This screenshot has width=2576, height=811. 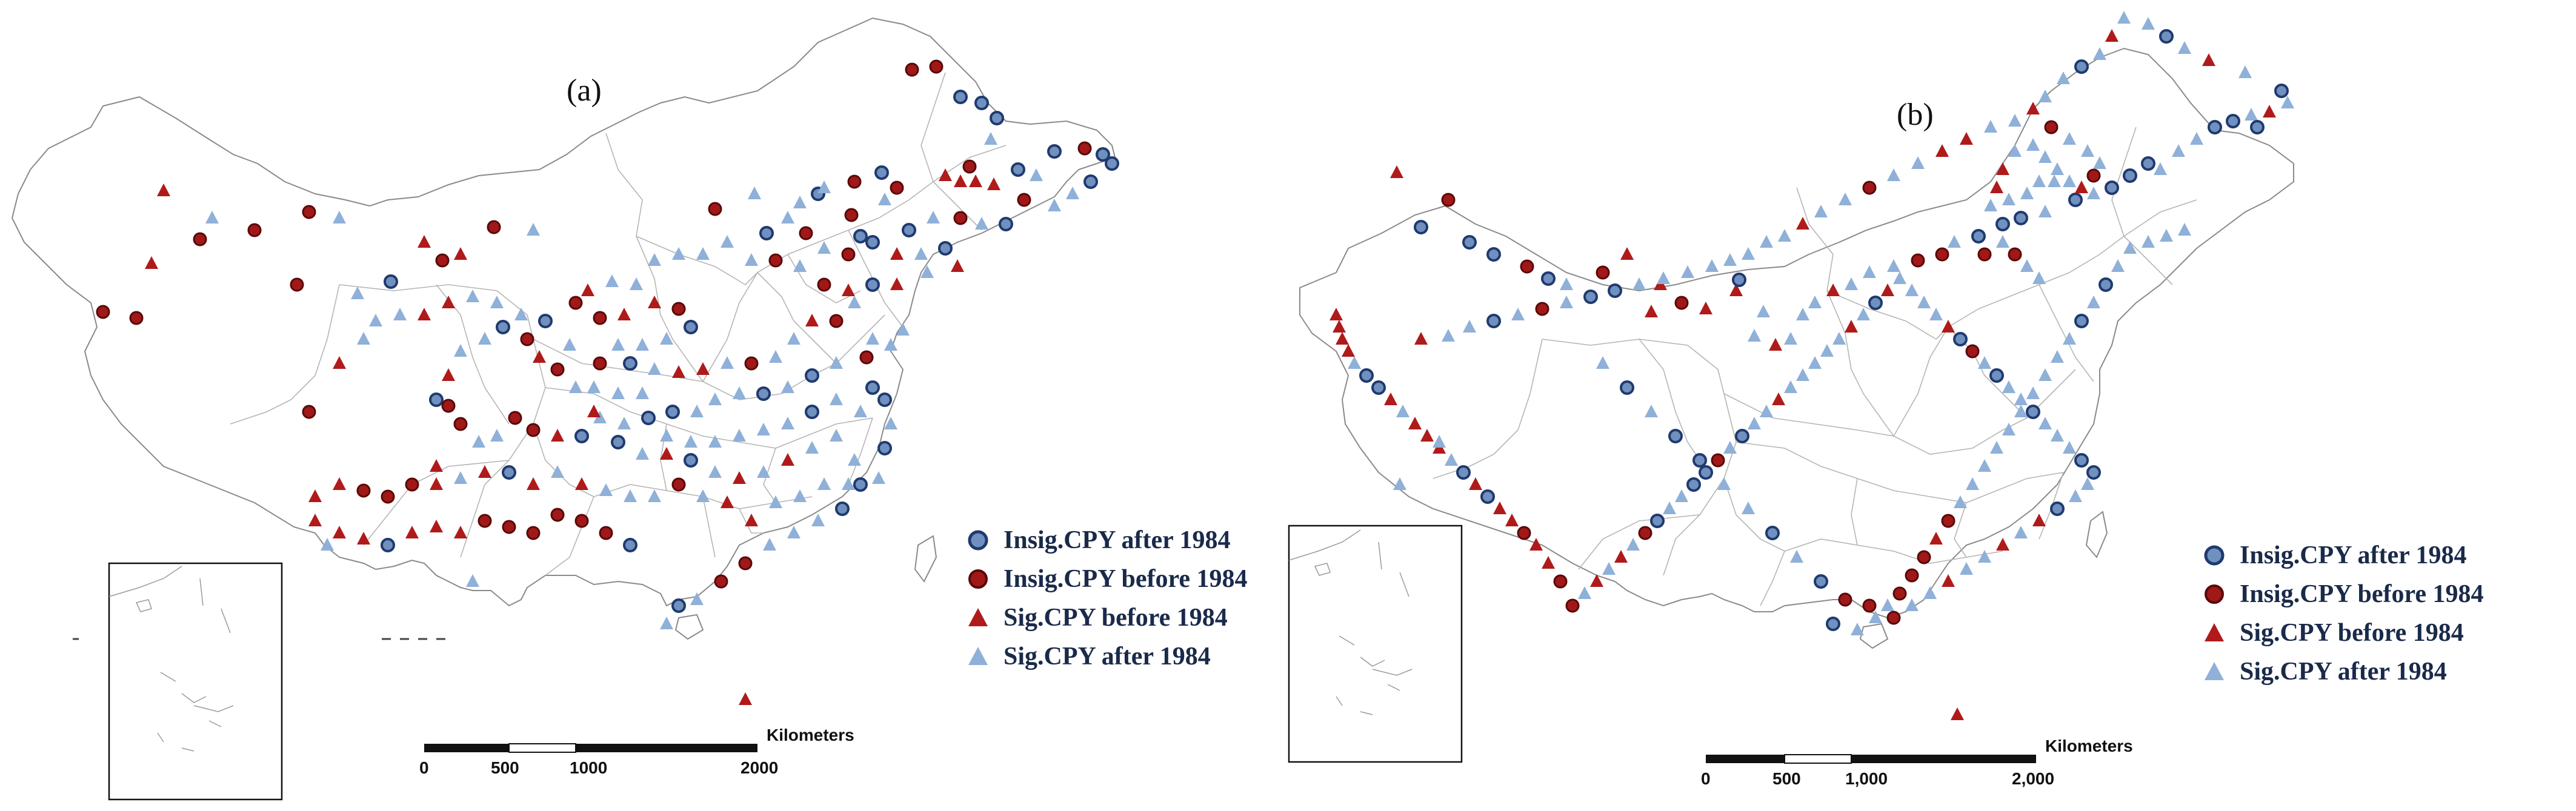 What do you see at coordinates (584, 91) in the screenshot?
I see `panel-label-a: (a)` at bounding box center [584, 91].